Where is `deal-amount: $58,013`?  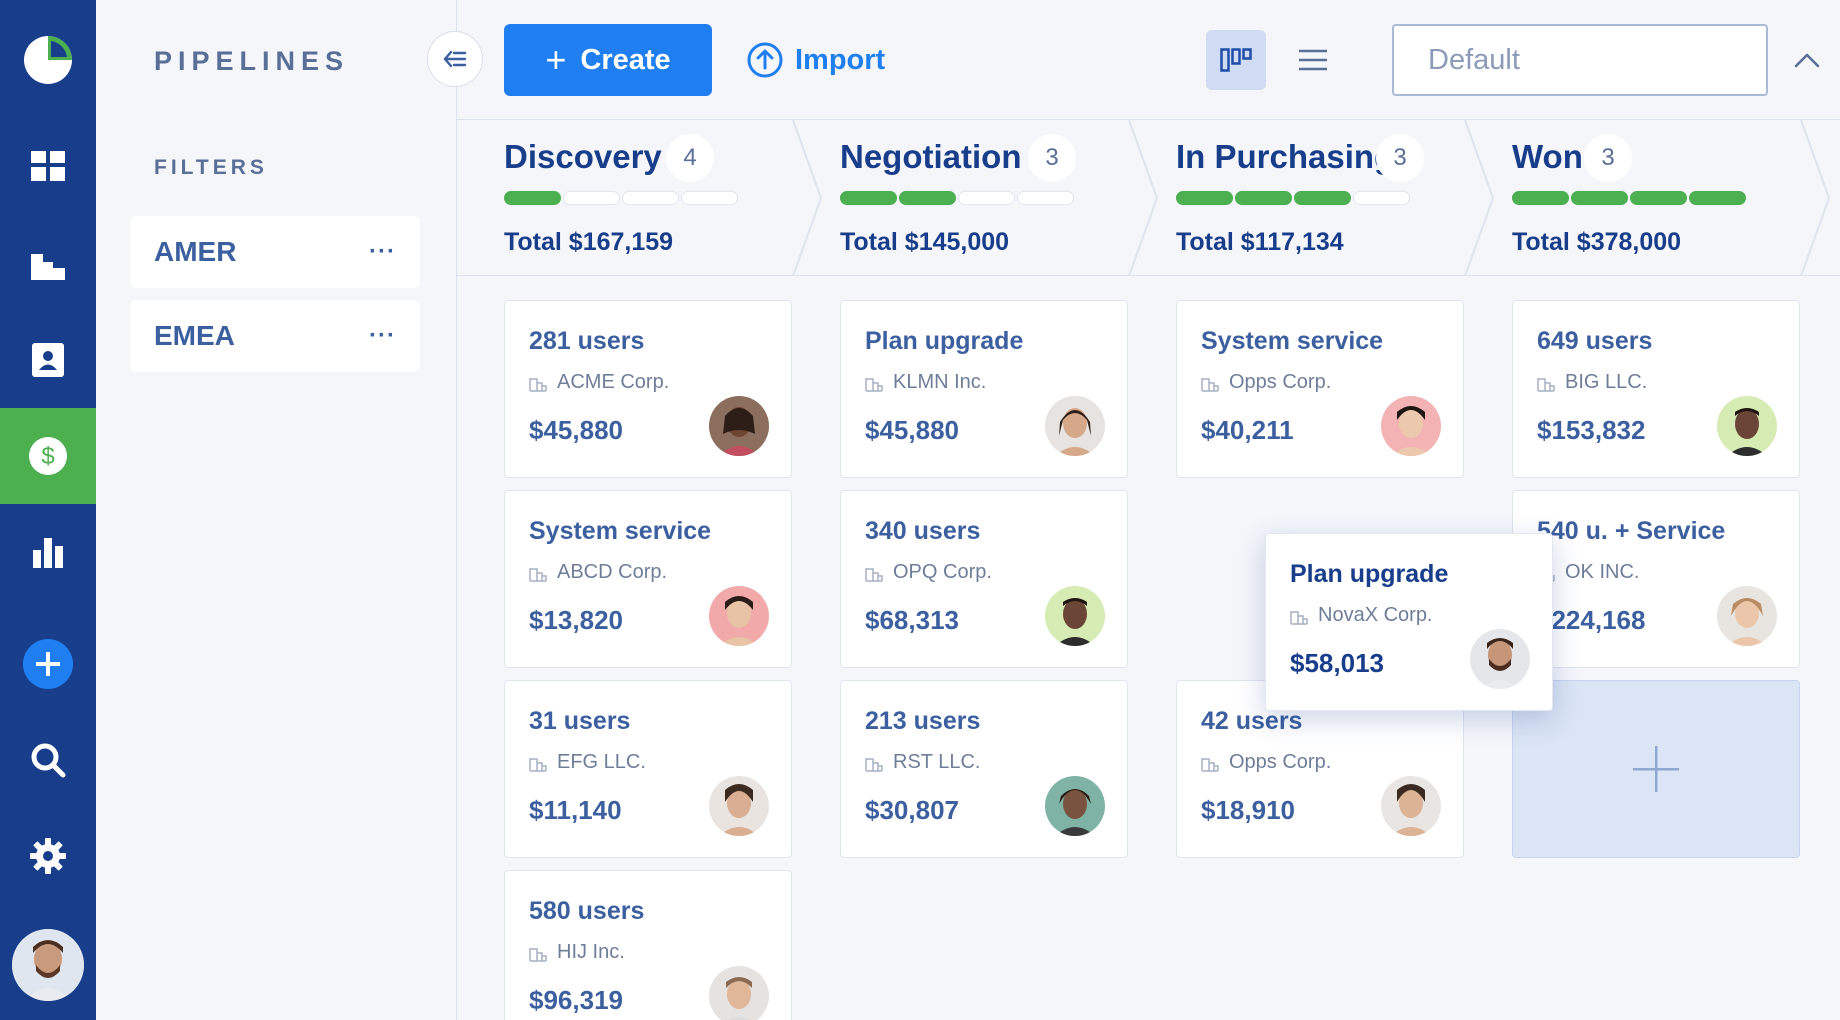
deal-amount: $58,013 is located at coordinates (1337, 663).